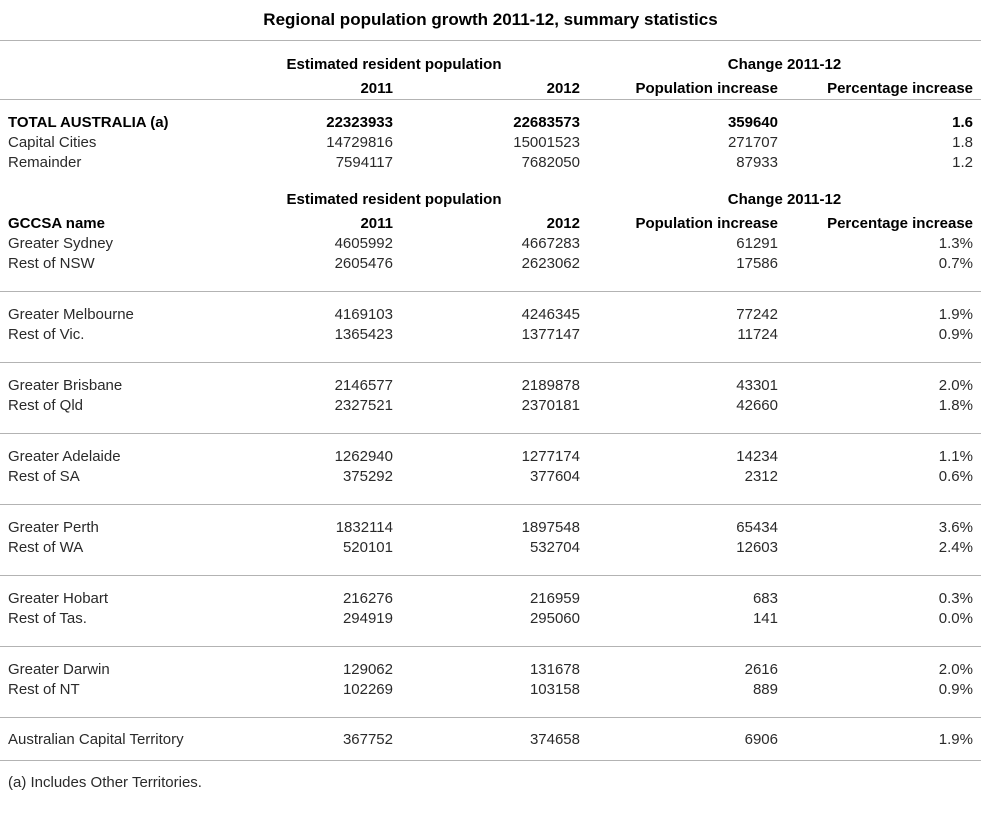 The width and height of the screenshot is (981, 819). I want to click on erp-2012-cell: 22683573, so click(546, 122).